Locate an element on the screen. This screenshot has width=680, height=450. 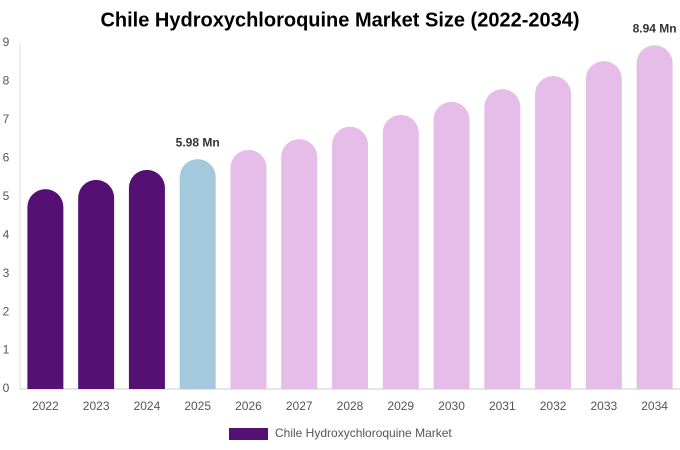
x-tick-label: 2030 is located at coordinates (451, 406).